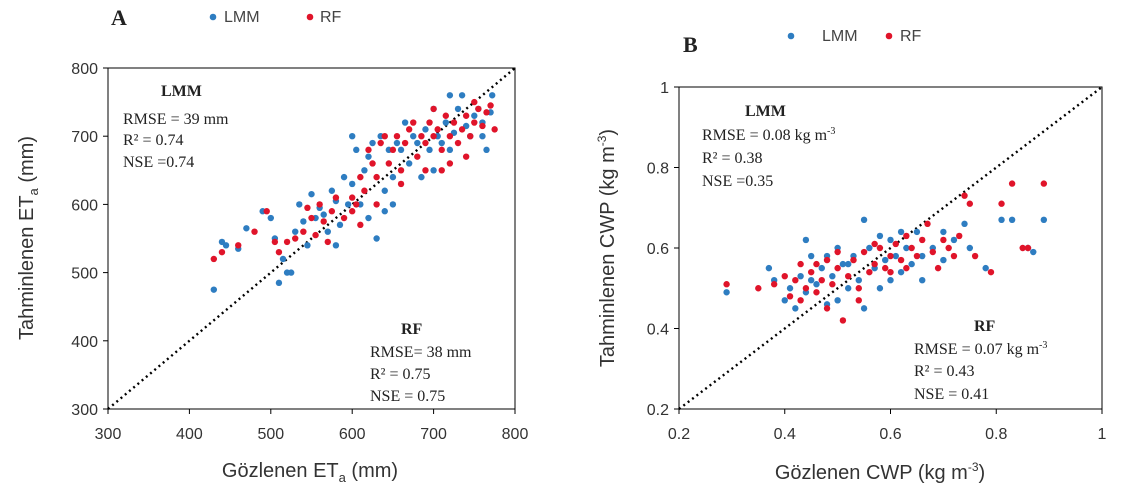 This screenshot has width=1126, height=495. I want to click on panel-a-x-axis-title: Gözlenen ETa (mm), so click(310, 472).